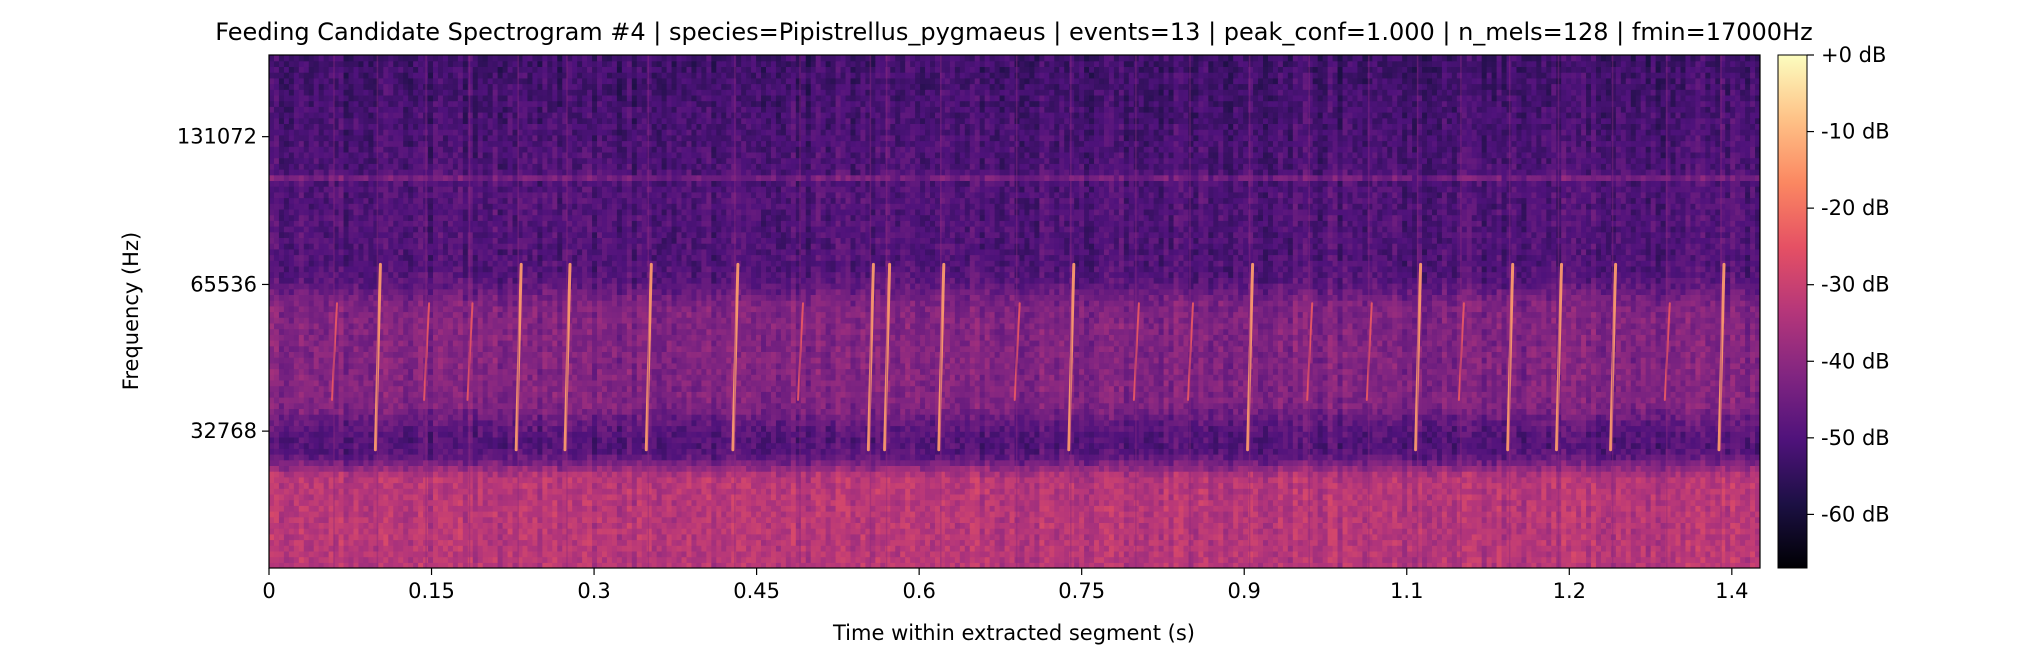 Image resolution: width=2029 pixels, height=664 pixels. What do you see at coordinates (268, 591) in the screenshot?
I see `x-tick-label: 0` at bounding box center [268, 591].